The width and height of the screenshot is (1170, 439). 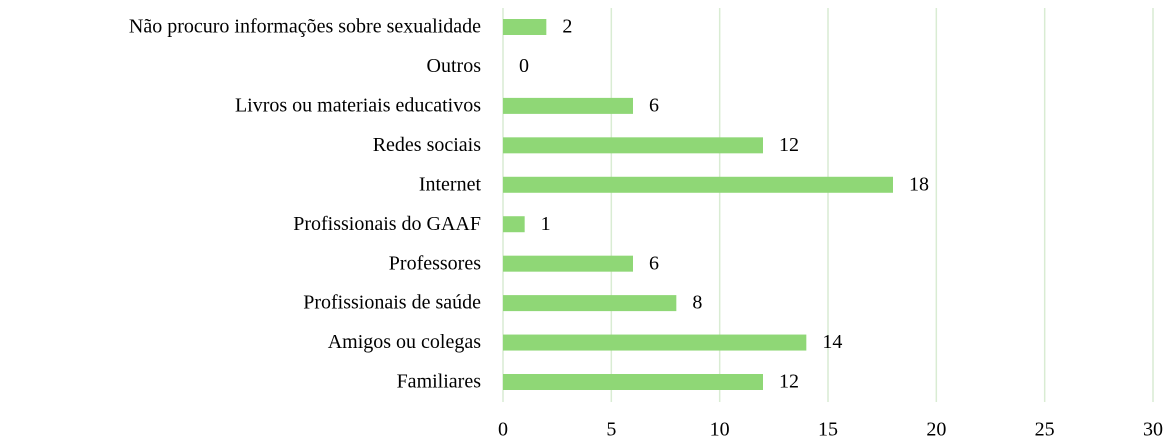 I want to click on x-tick-label: 30, so click(x=1153, y=429).